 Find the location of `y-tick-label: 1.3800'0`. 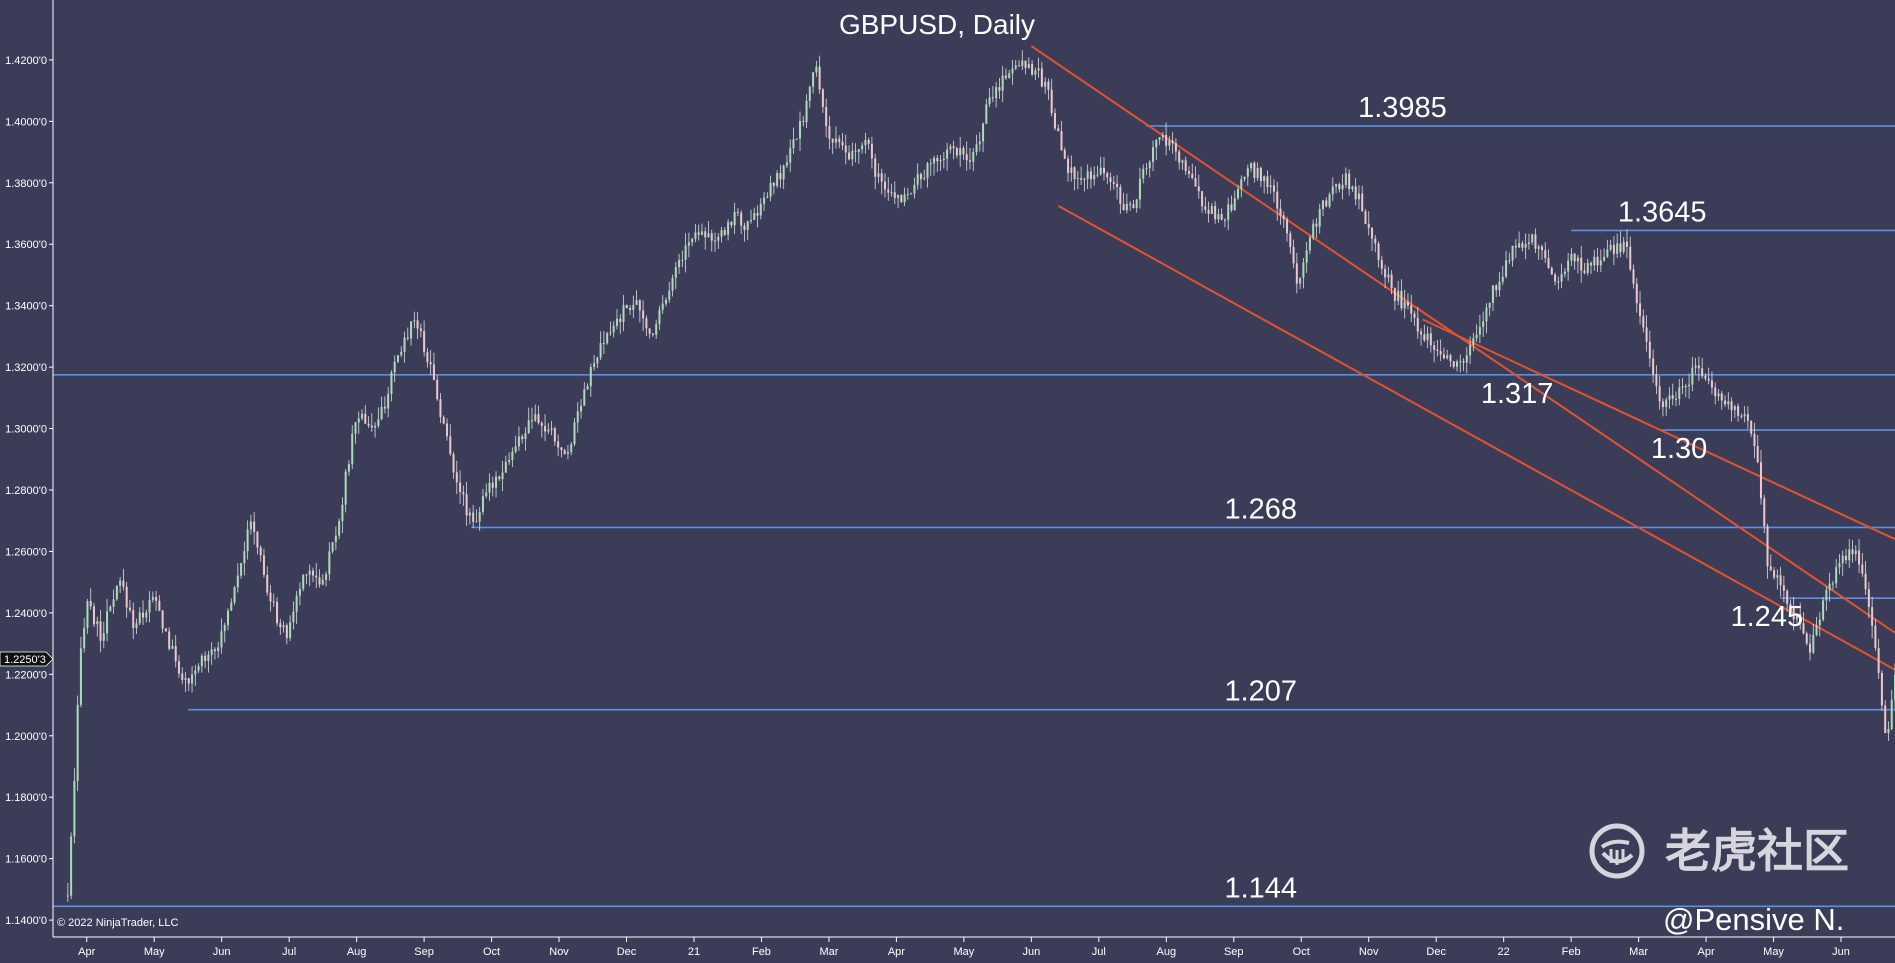

y-tick-label: 1.3800'0 is located at coordinates (26, 184).